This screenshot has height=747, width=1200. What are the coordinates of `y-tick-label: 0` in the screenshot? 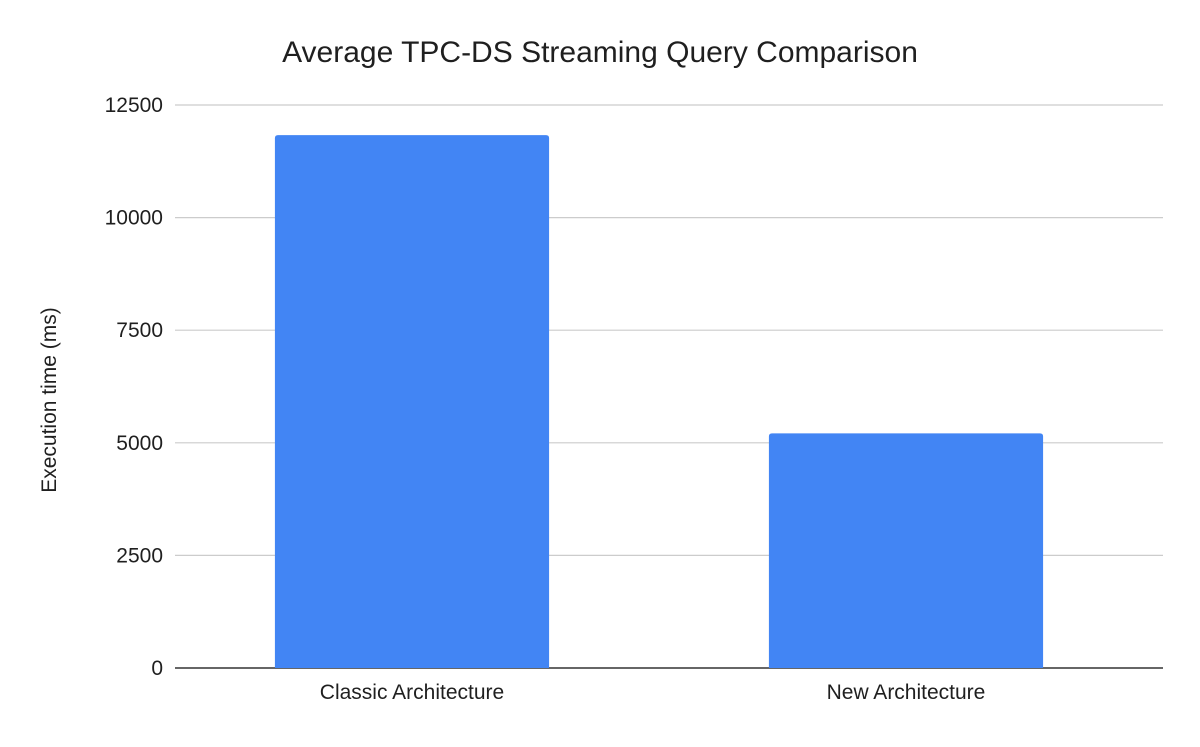 It's located at (157, 668).